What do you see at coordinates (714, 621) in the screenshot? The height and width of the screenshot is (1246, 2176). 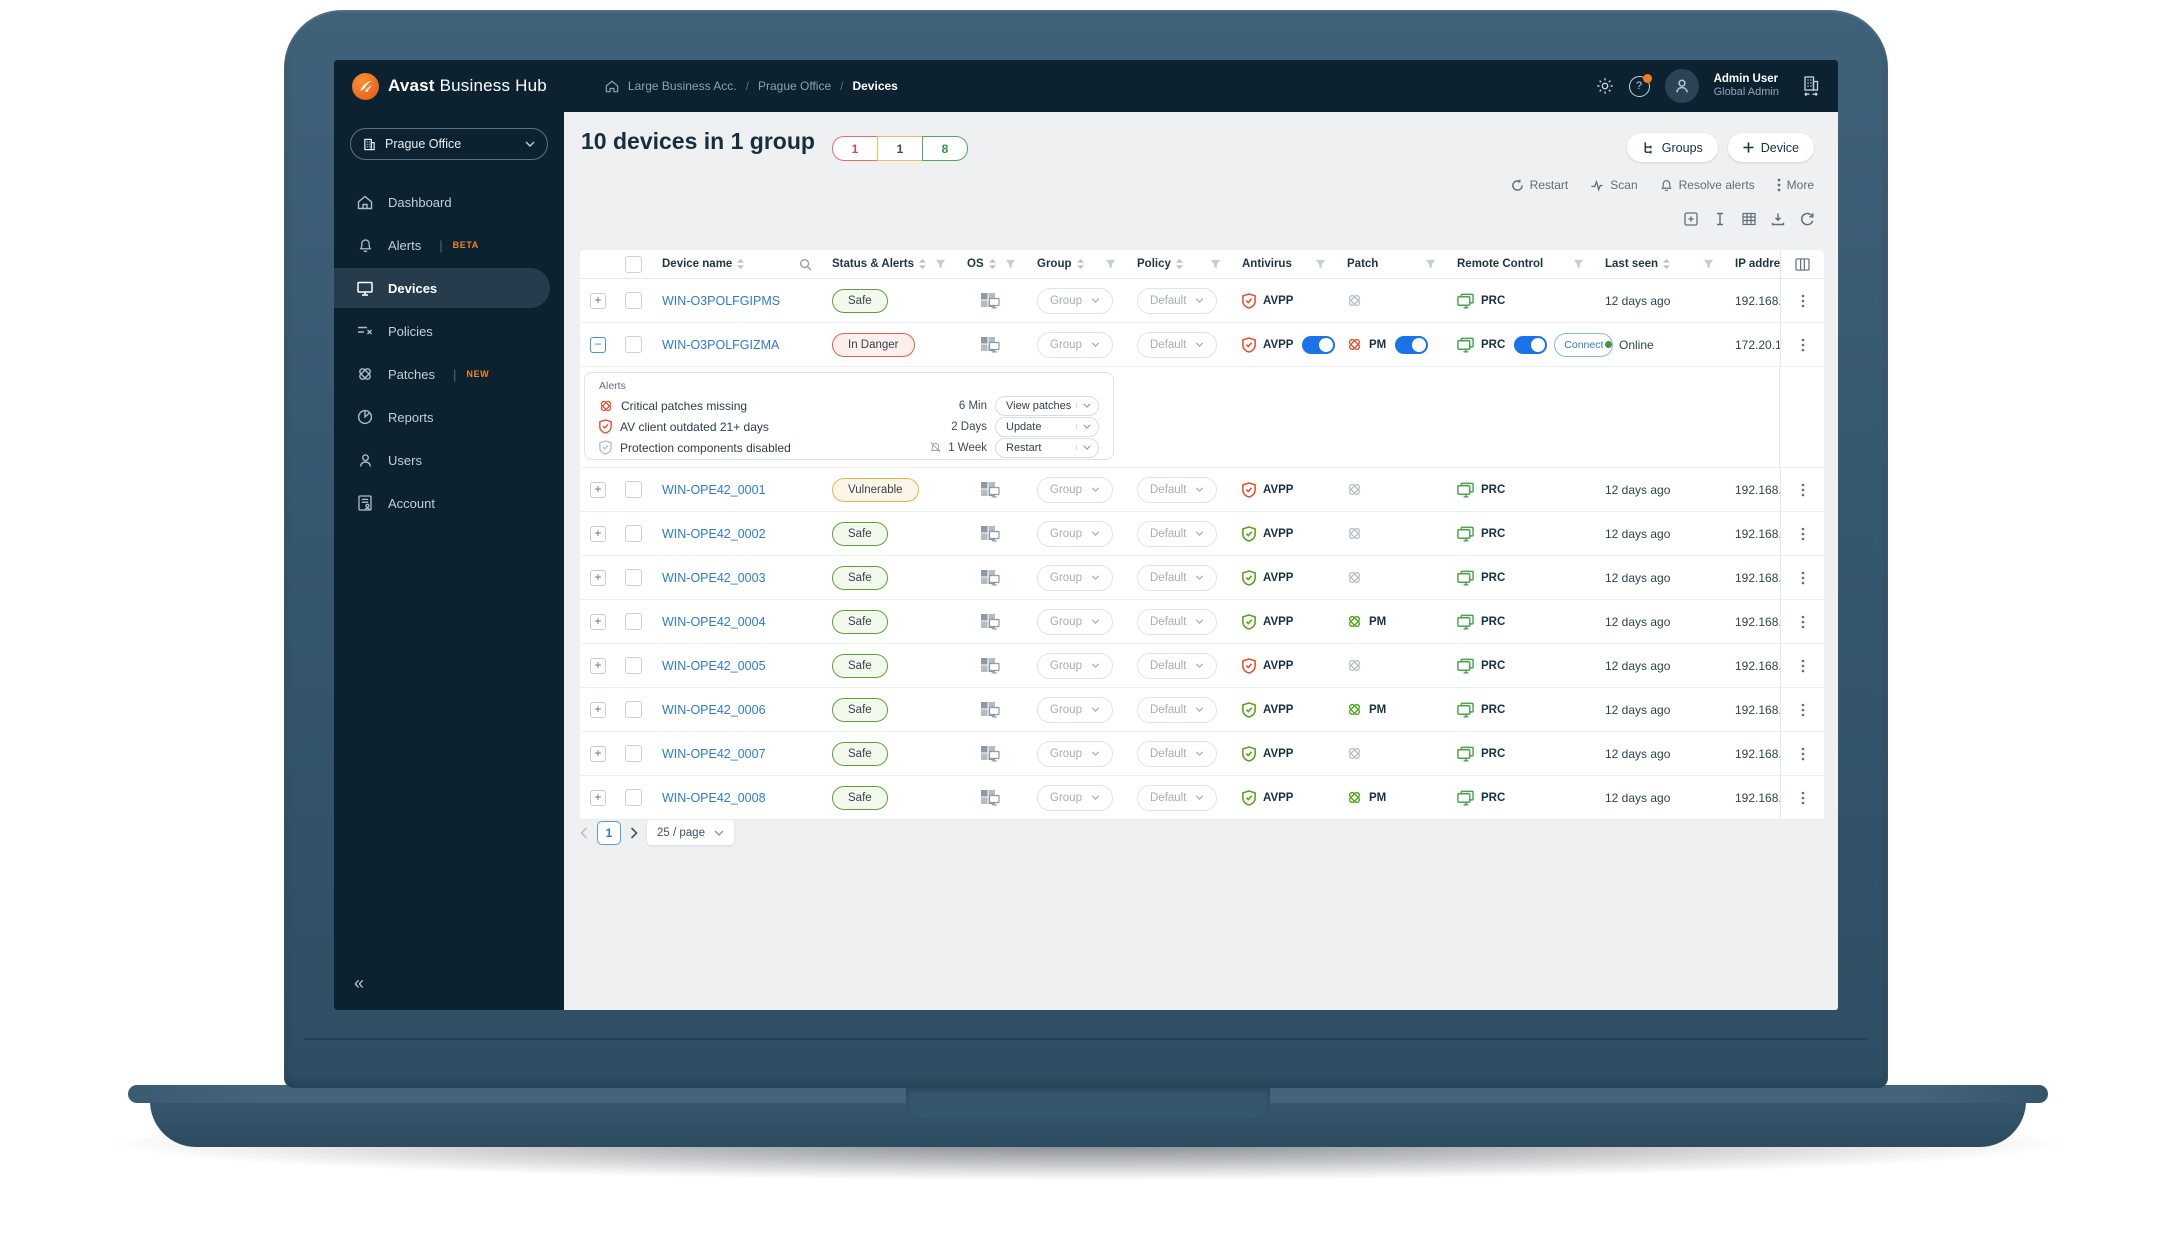 I see `device-name-link: WIN-OPE42_0004` at bounding box center [714, 621].